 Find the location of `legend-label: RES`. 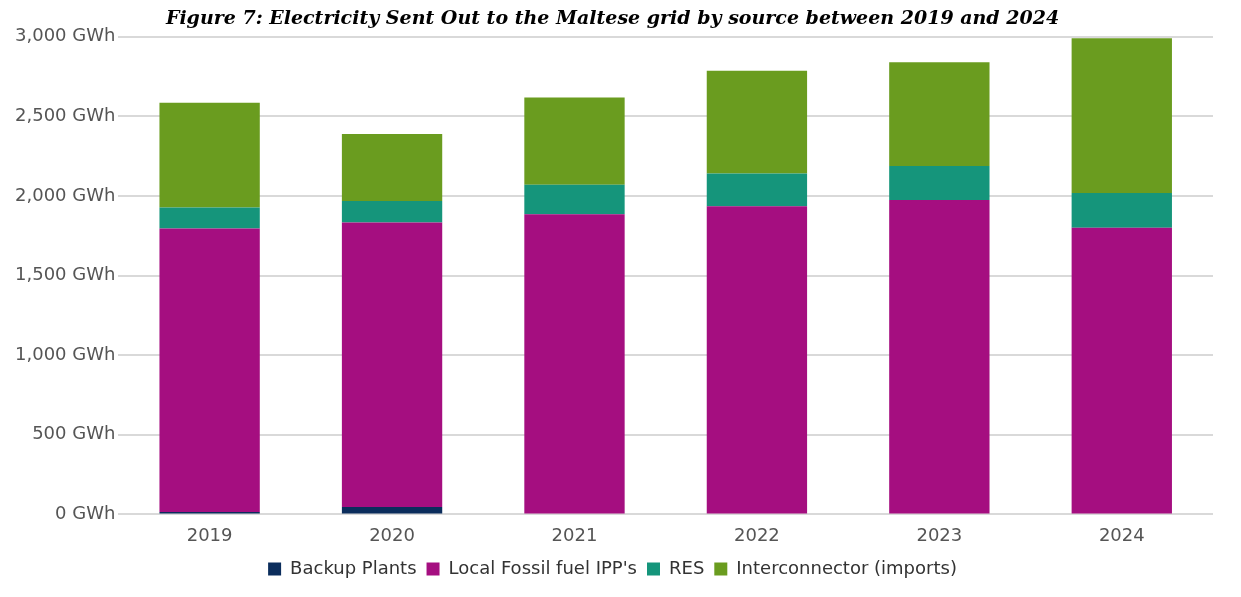

legend-label: RES is located at coordinates (687, 567).